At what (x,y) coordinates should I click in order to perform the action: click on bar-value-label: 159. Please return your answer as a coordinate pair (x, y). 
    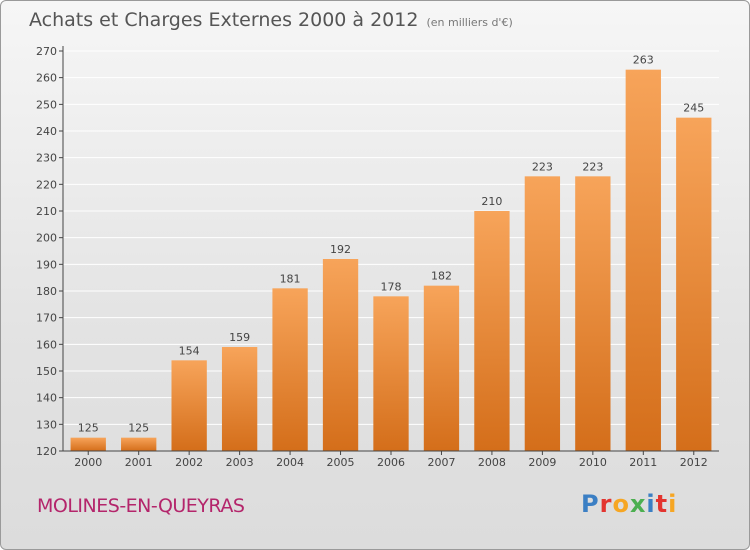
    Looking at the image, I should click on (239, 337).